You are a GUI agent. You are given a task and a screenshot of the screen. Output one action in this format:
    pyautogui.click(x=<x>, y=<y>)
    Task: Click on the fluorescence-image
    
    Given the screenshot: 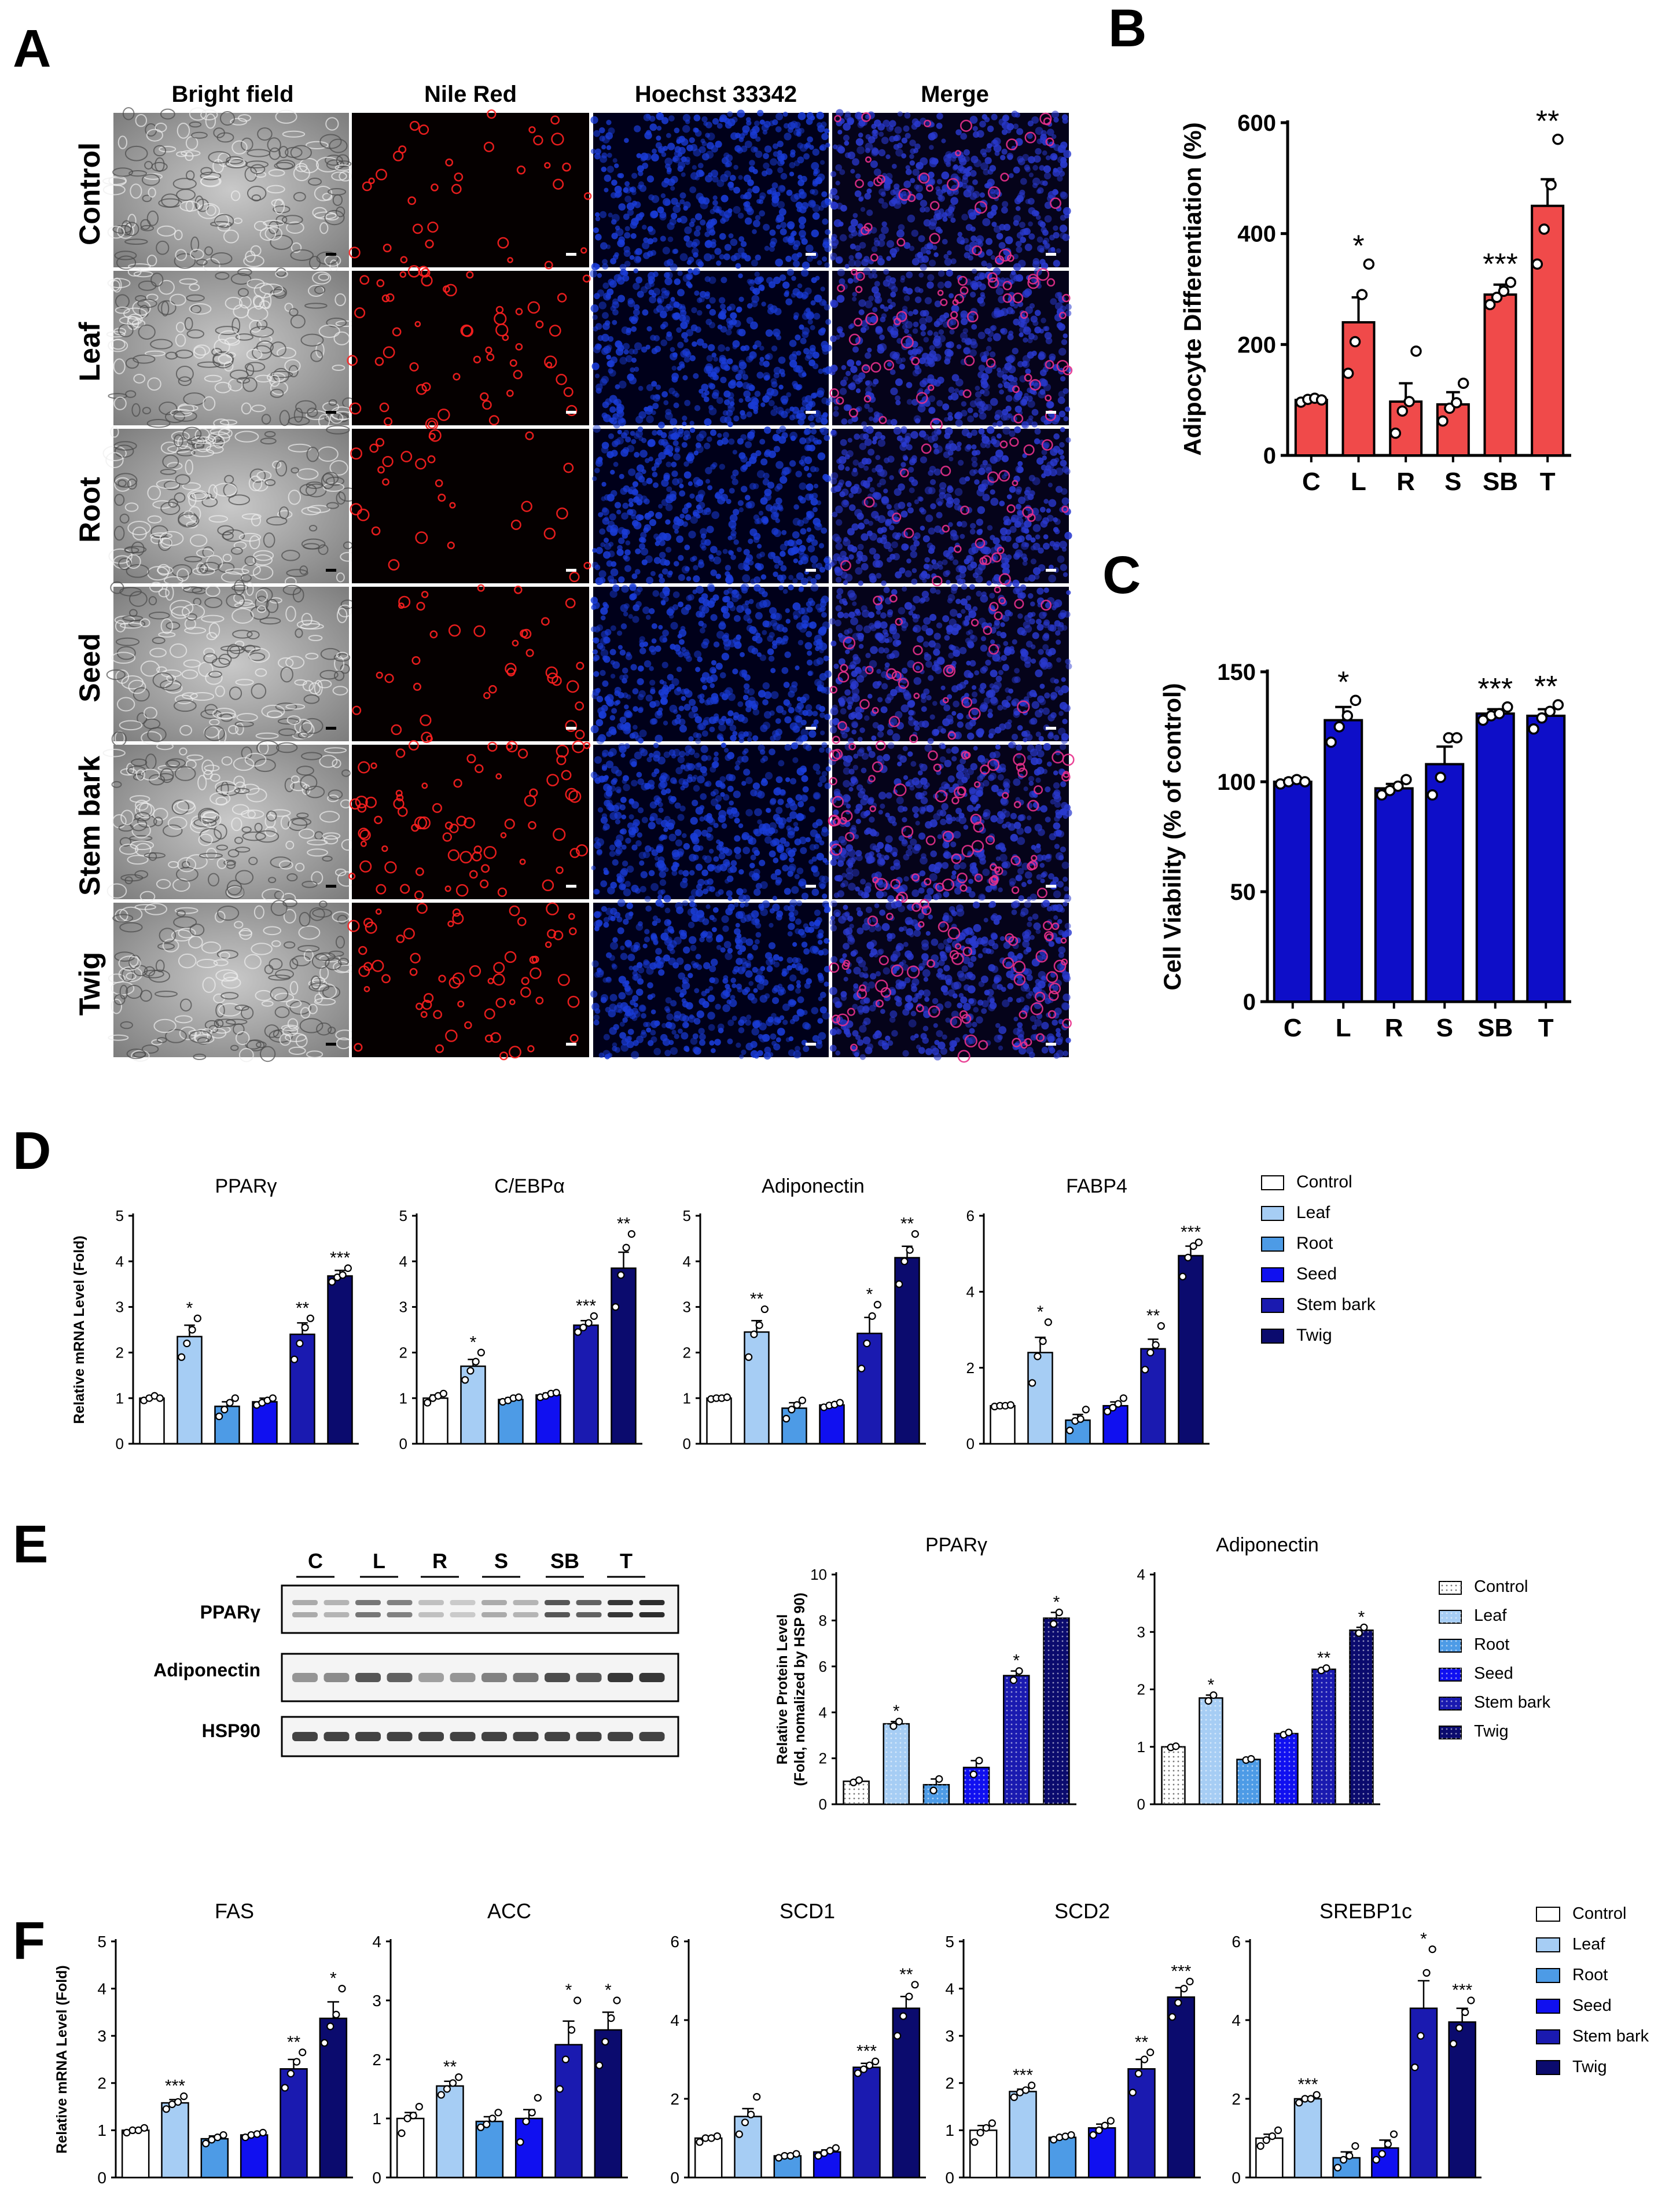 What is the action you would take?
    pyautogui.click(x=470, y=664)
    